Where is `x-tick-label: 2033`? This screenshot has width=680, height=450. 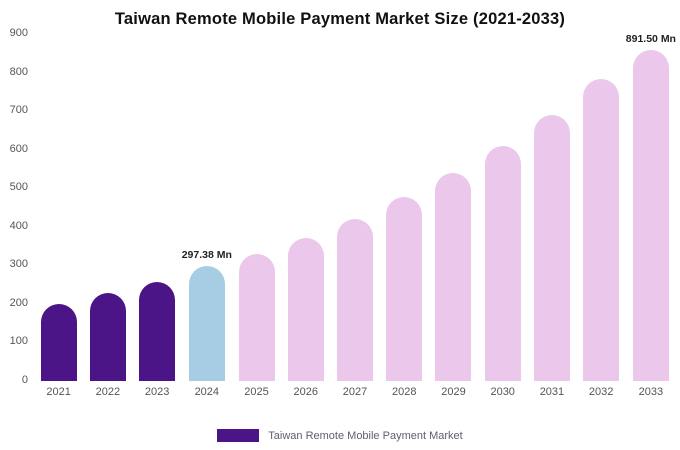 x-tick-label: 2033 is located at coordinates (651, 392).